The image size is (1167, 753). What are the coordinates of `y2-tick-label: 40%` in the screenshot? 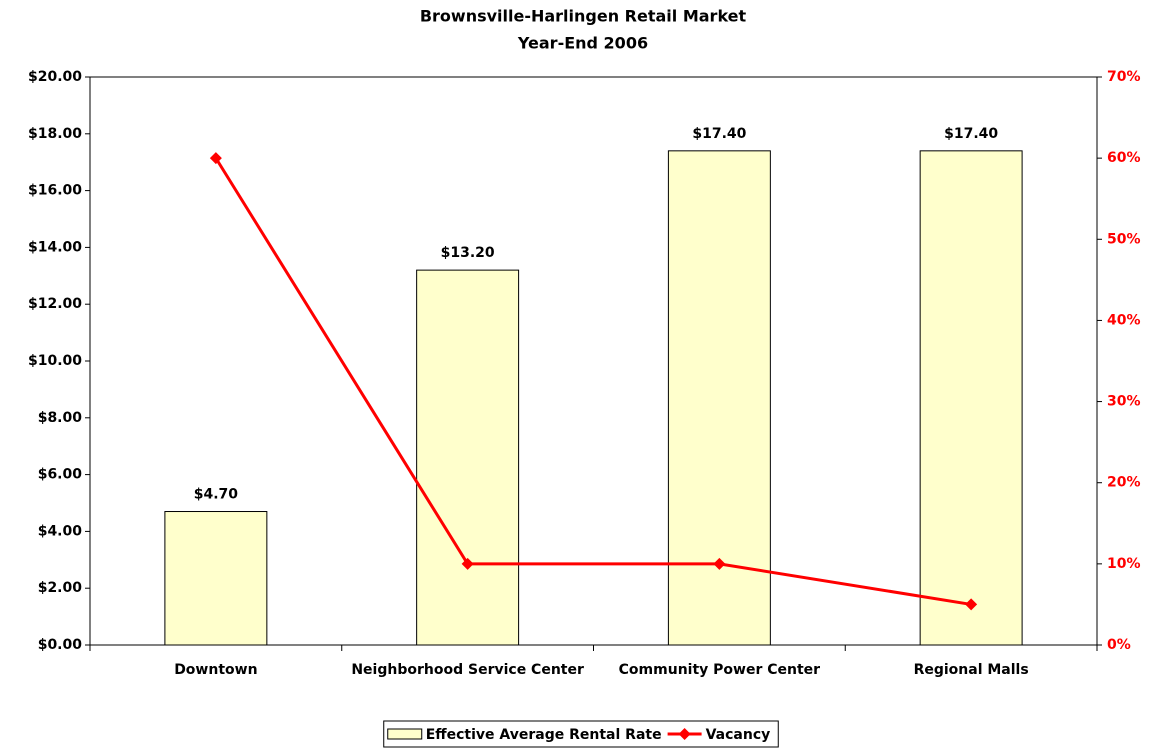 It's located at (1124, 320).